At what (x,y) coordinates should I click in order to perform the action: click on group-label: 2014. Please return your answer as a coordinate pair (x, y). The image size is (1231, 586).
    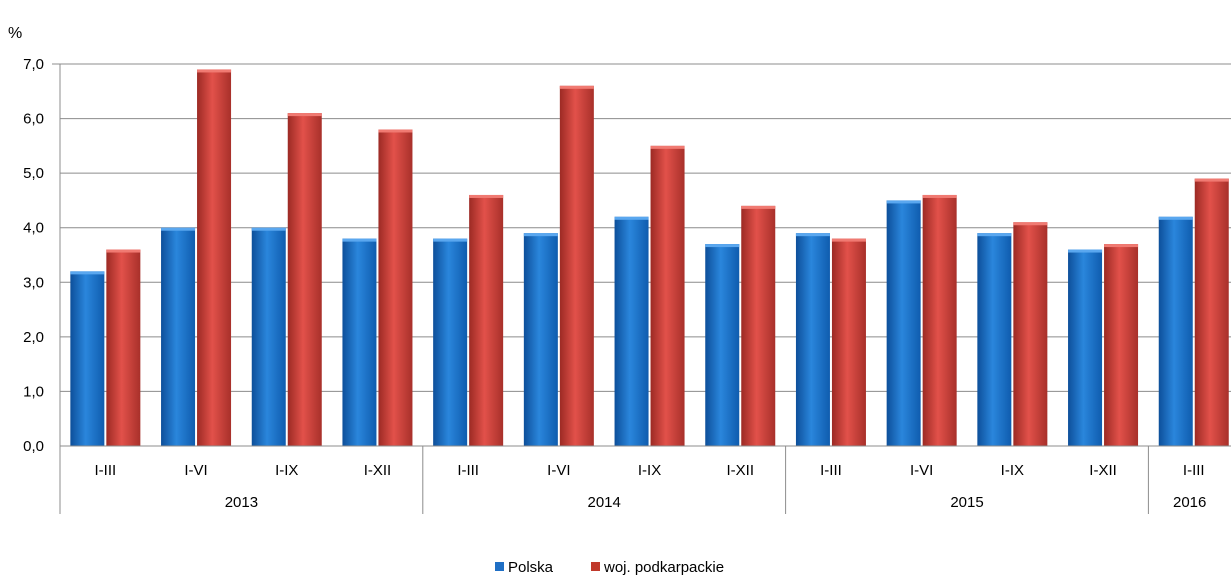
    Looking at the image, I should click on (604, 502).